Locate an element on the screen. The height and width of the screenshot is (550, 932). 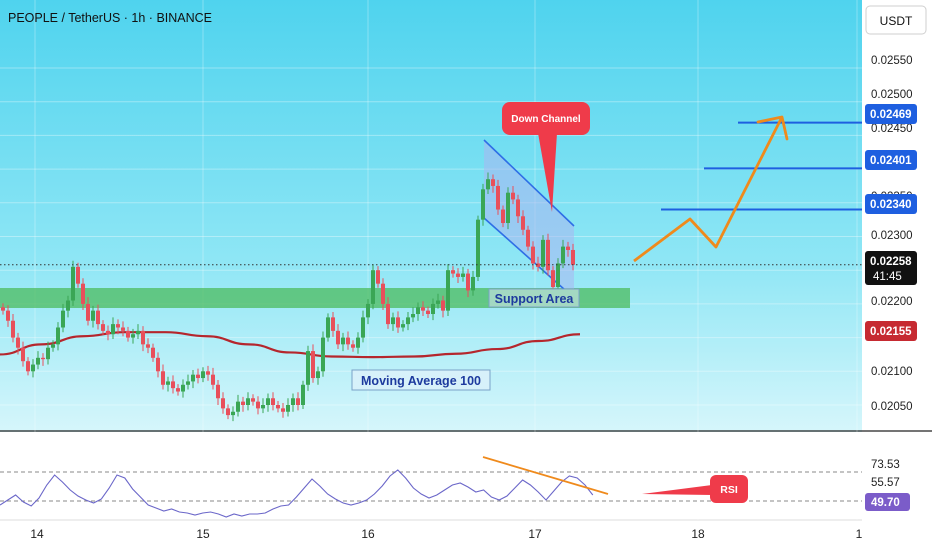
down-channel-callout: Down Channel is located at coordinates (546, 157).